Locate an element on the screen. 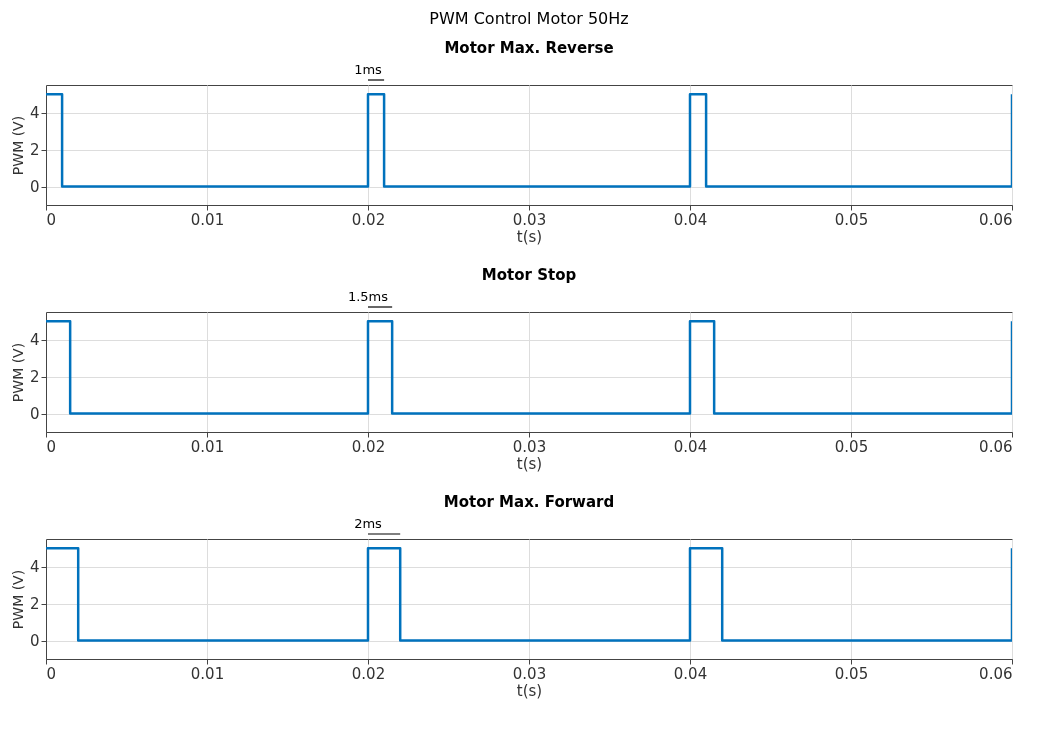 This screenshot has width=1038, height=742. chart-title: PWM Control Motor 50Hz is located at coordinates (529, 18).